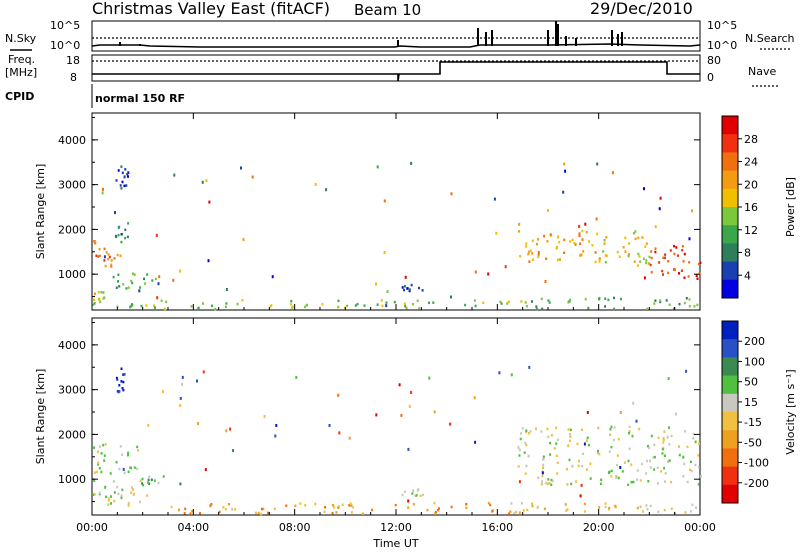 The width and height of the screenshot is (800, 554). Describe the element at coordinates (72, 229) in the screenshot. I see `y-tick-label: 2000` at that location.